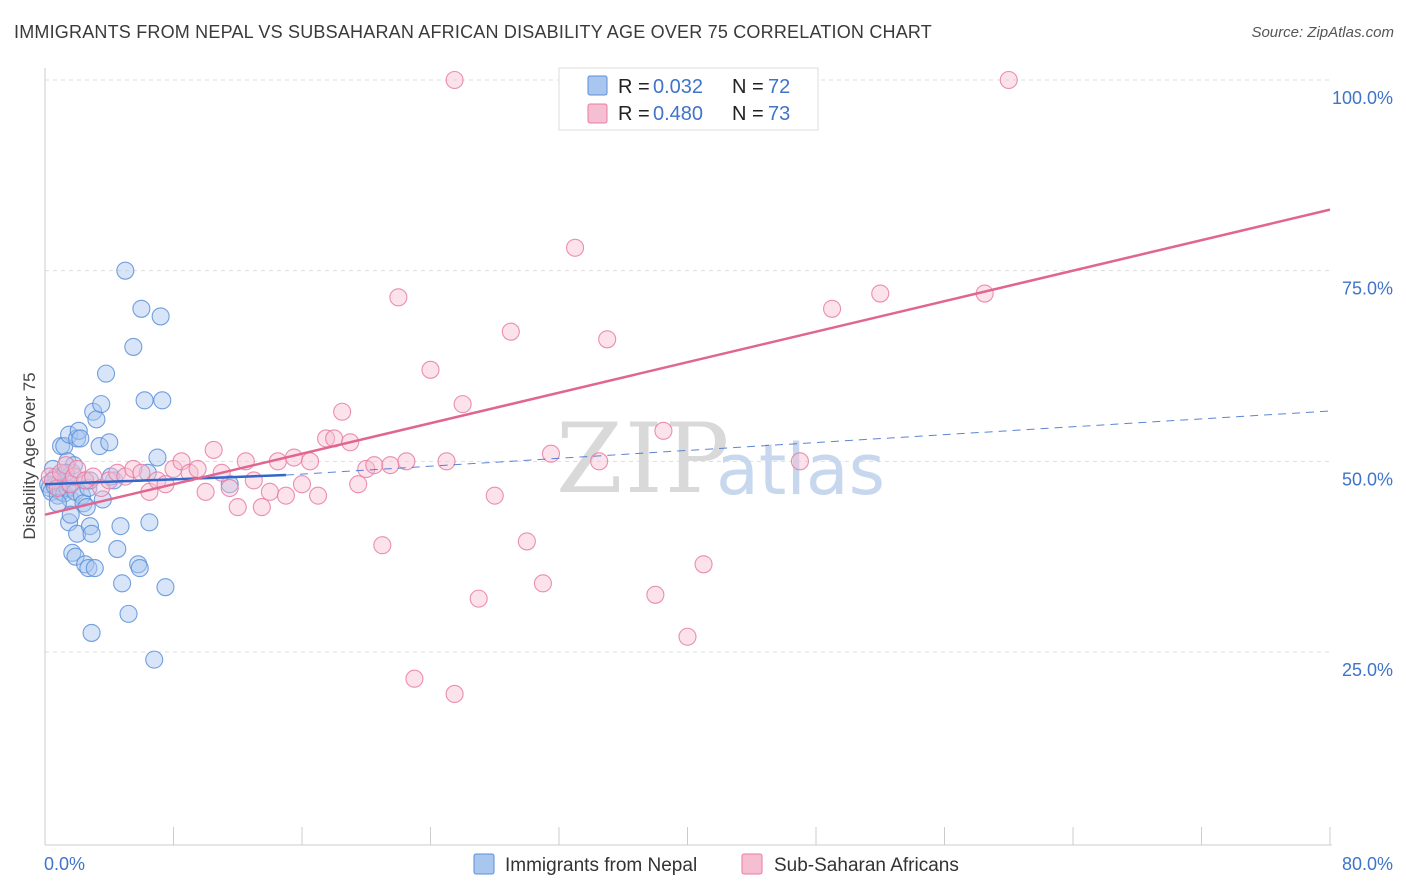 This screenshot has width=1406, height=892. What do you see at coordinates (1322, 32) in the screenshot?
I see `source-credit: Source: ZipAtlas.com` at bounding box center [1322, 32].